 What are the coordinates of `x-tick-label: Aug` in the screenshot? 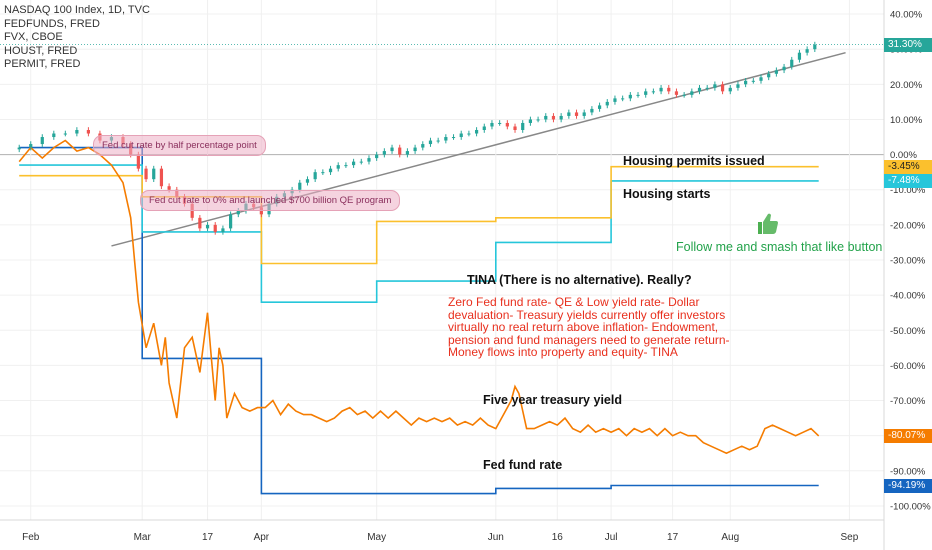 It's located at (730, 537).